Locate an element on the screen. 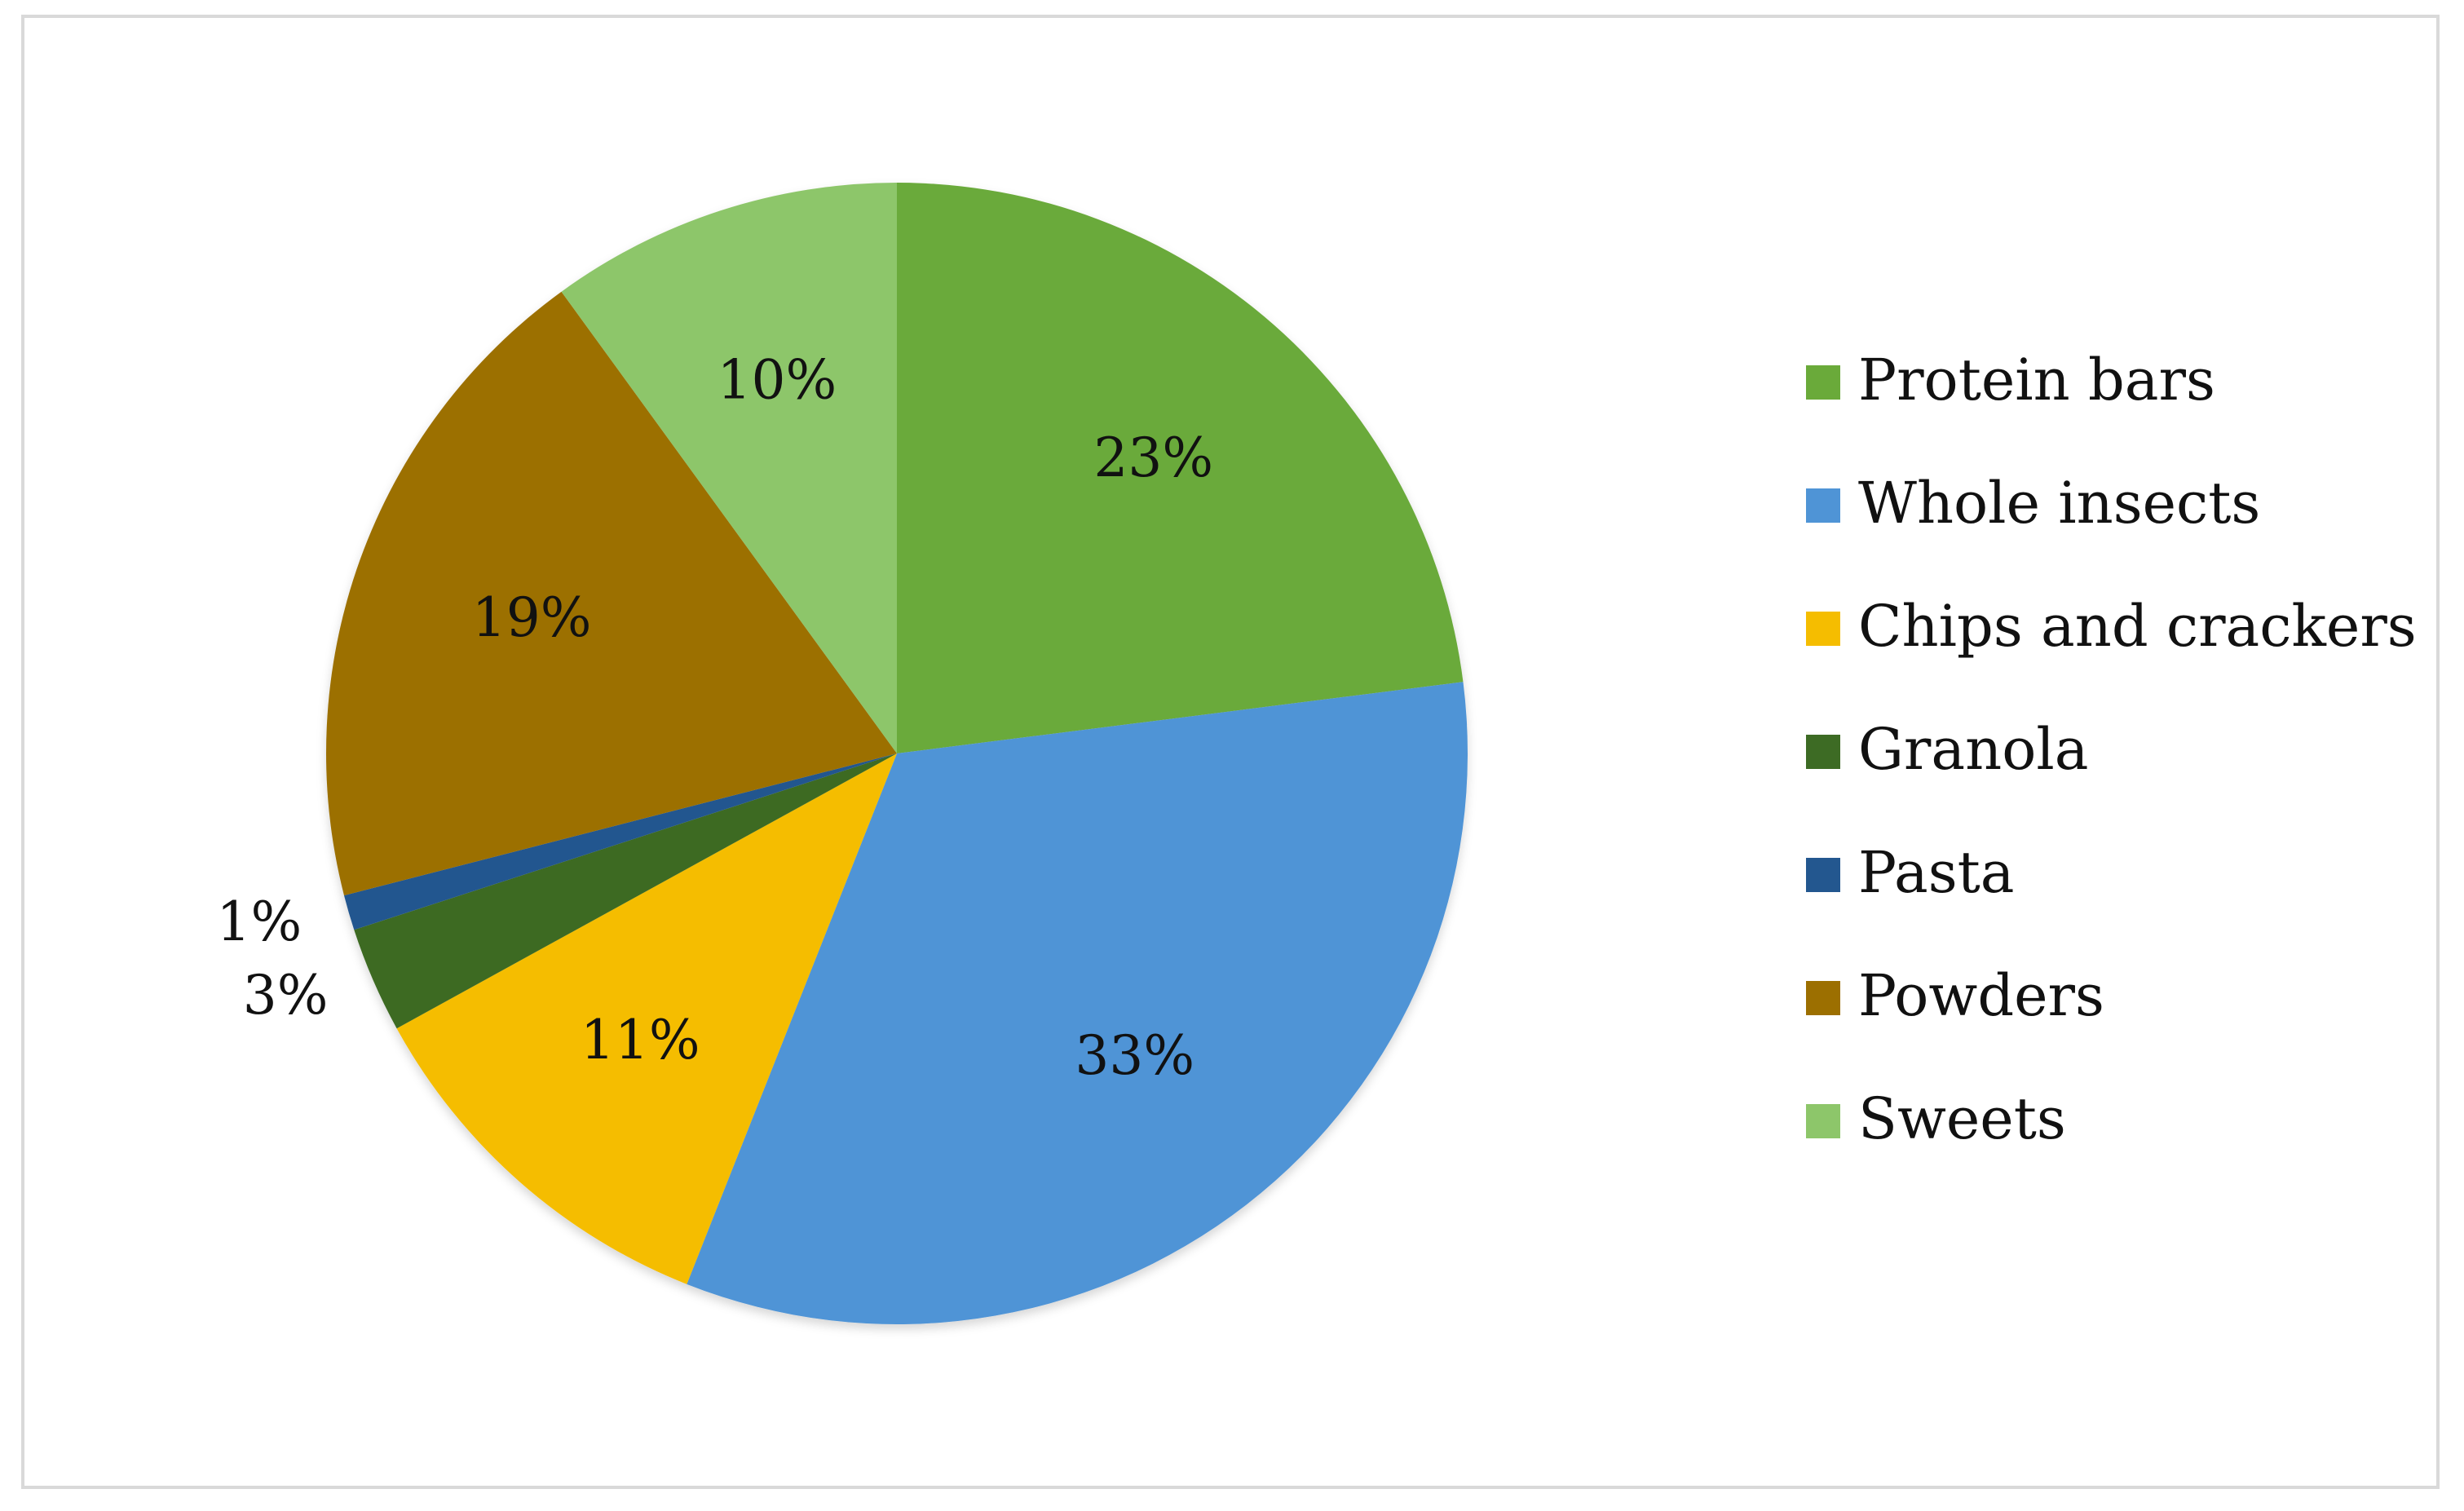 The width and height of the screenshot is (2464, 1511). data-label-chips-and-crackers: 11% is located at coordinates (640, 1040).